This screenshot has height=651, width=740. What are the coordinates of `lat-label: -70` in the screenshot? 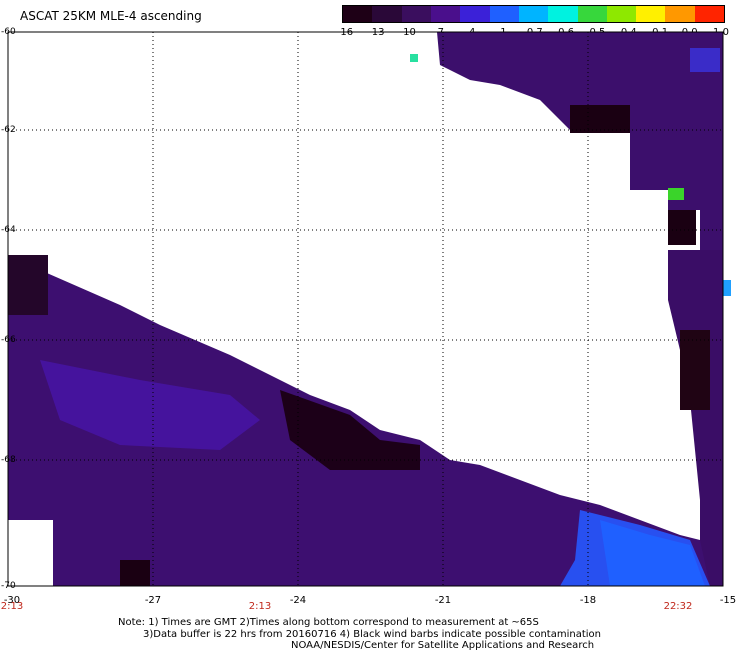 It's located at (8, 586).